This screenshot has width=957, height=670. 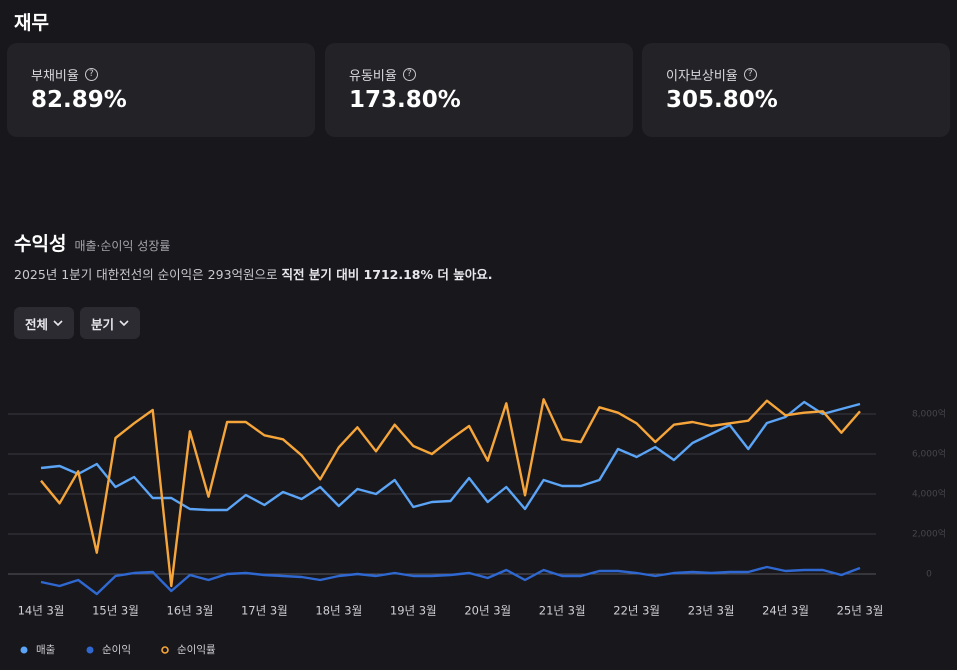 I want to click on x-tick-label: 19년 3월, so click(x=413, y=611).